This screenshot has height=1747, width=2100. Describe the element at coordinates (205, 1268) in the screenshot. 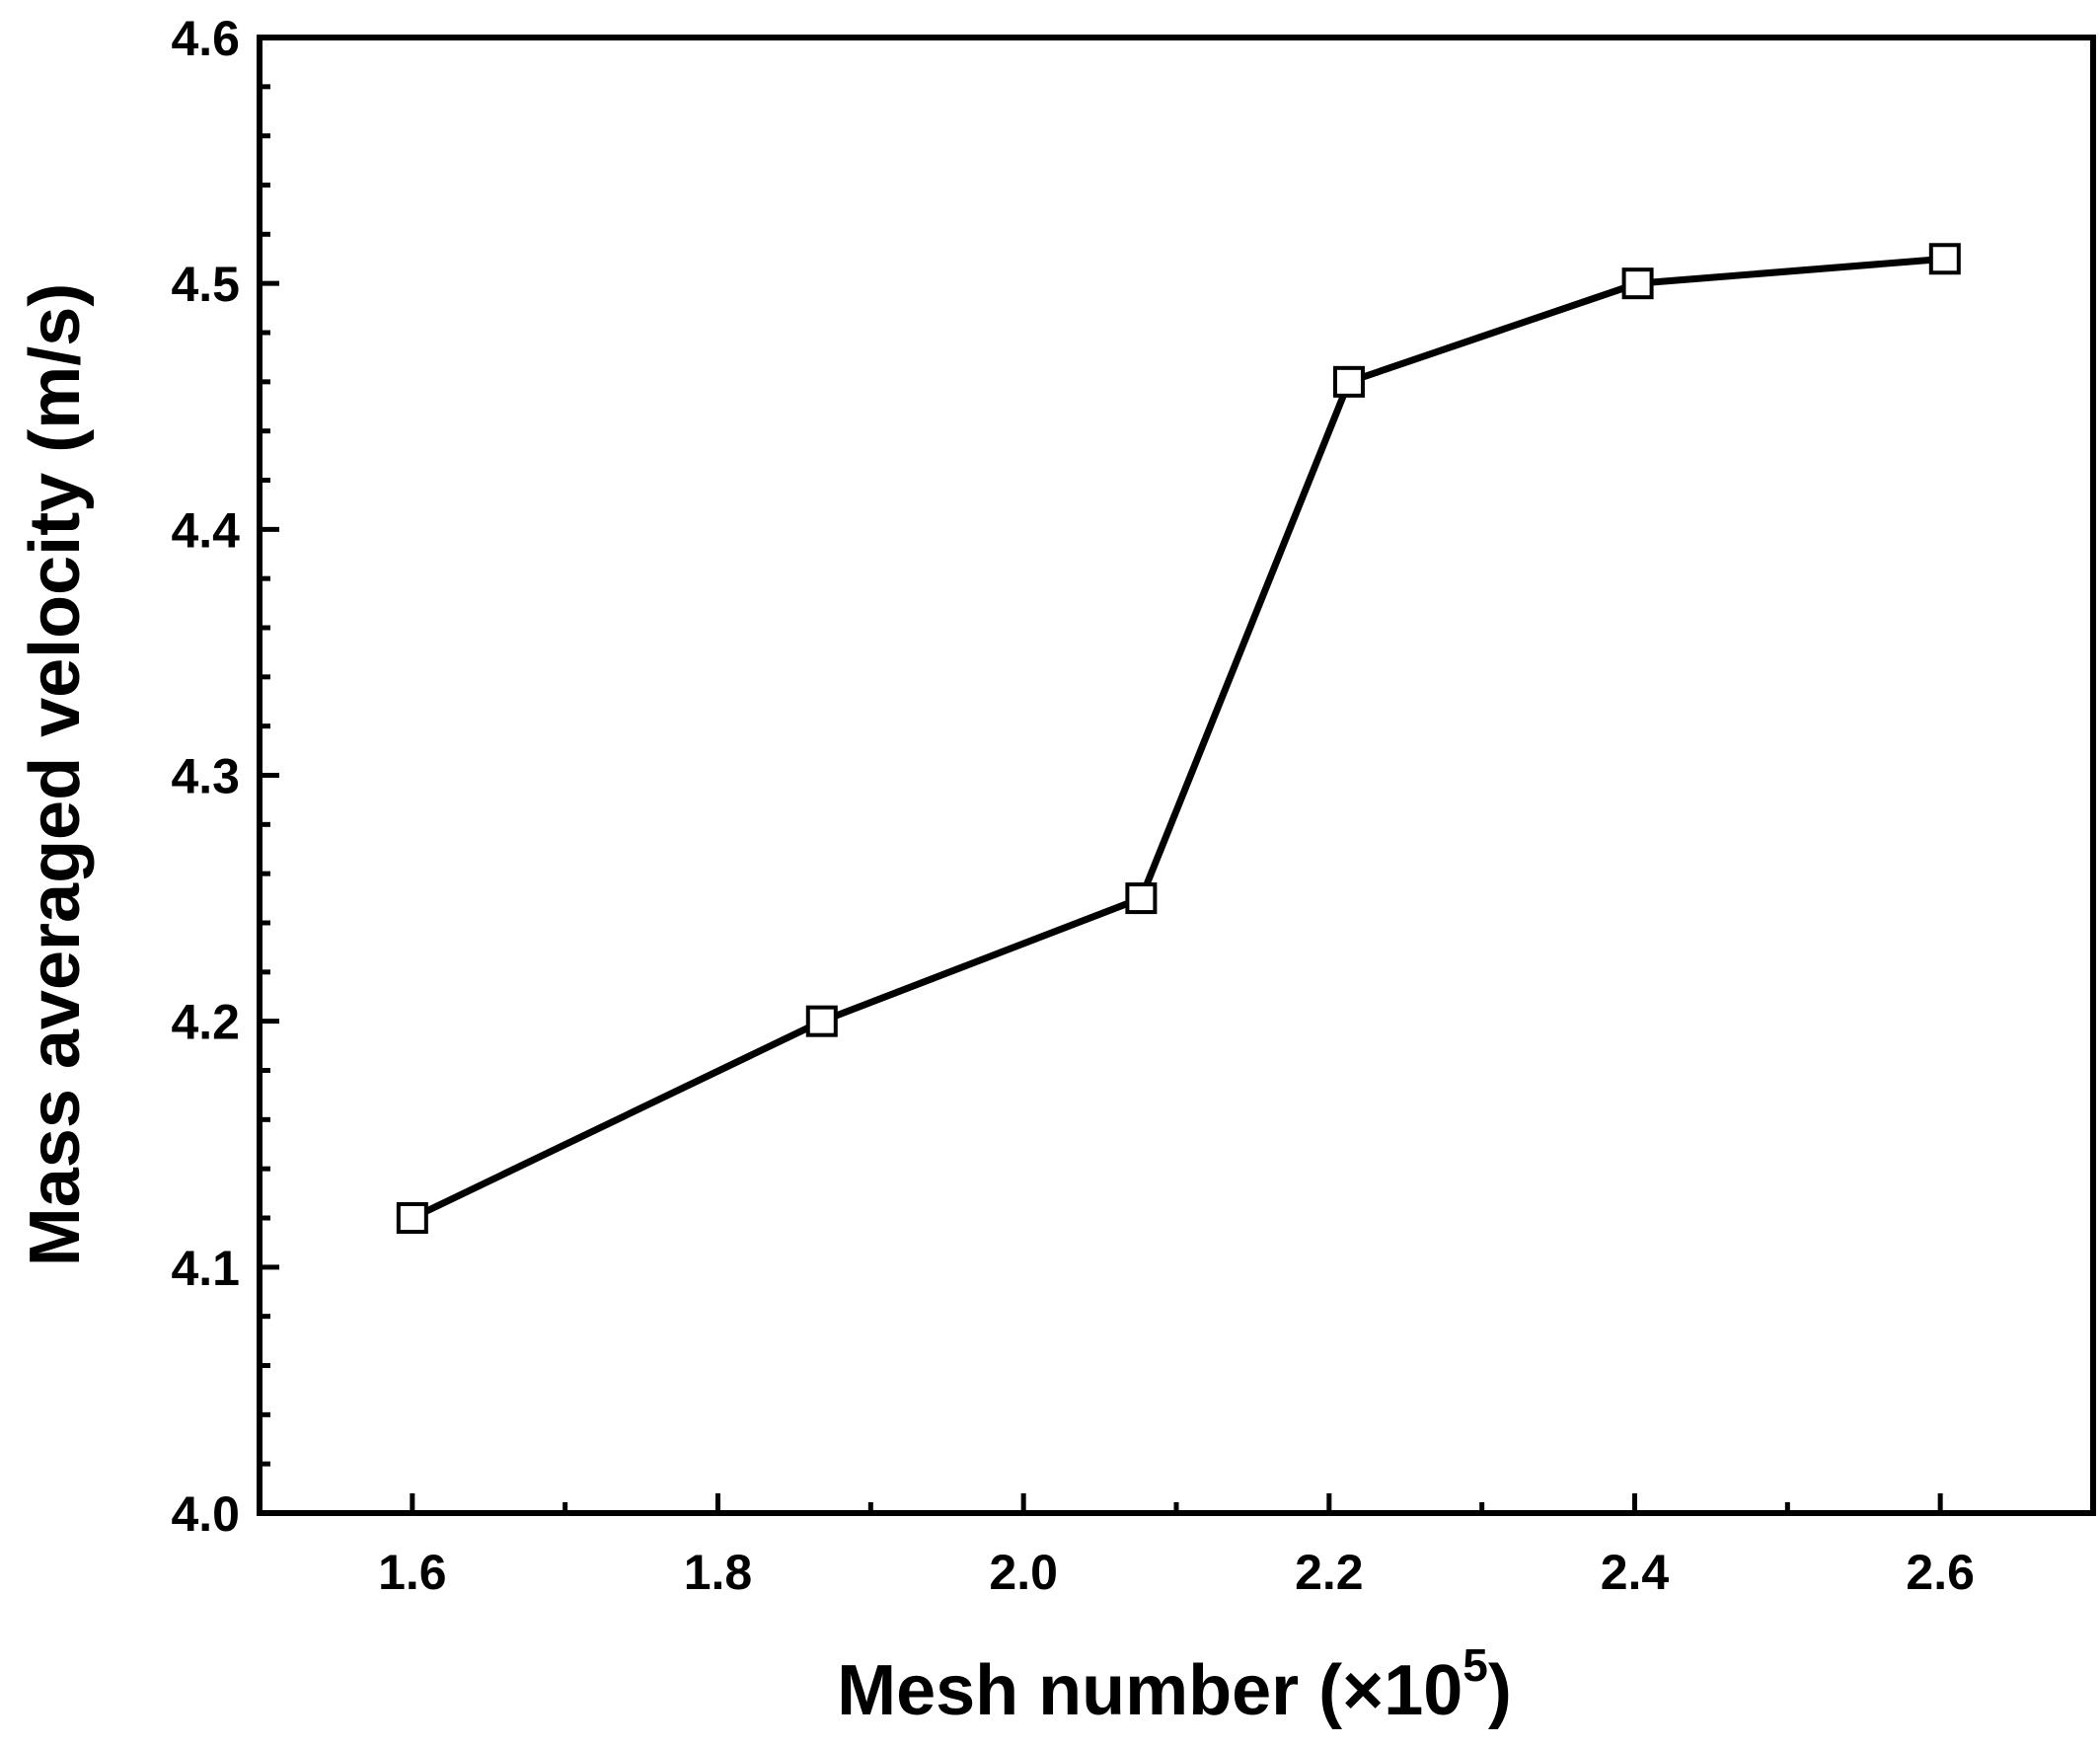

I see `y-tick-label: 4.1` at that location.